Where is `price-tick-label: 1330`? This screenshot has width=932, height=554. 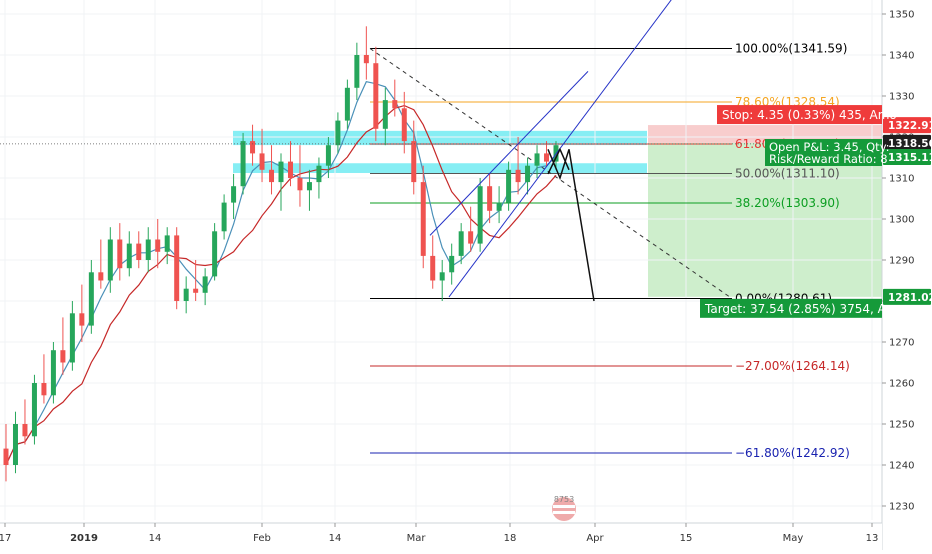
price-tick-label: 1330 is located at coordinates (901, 97).